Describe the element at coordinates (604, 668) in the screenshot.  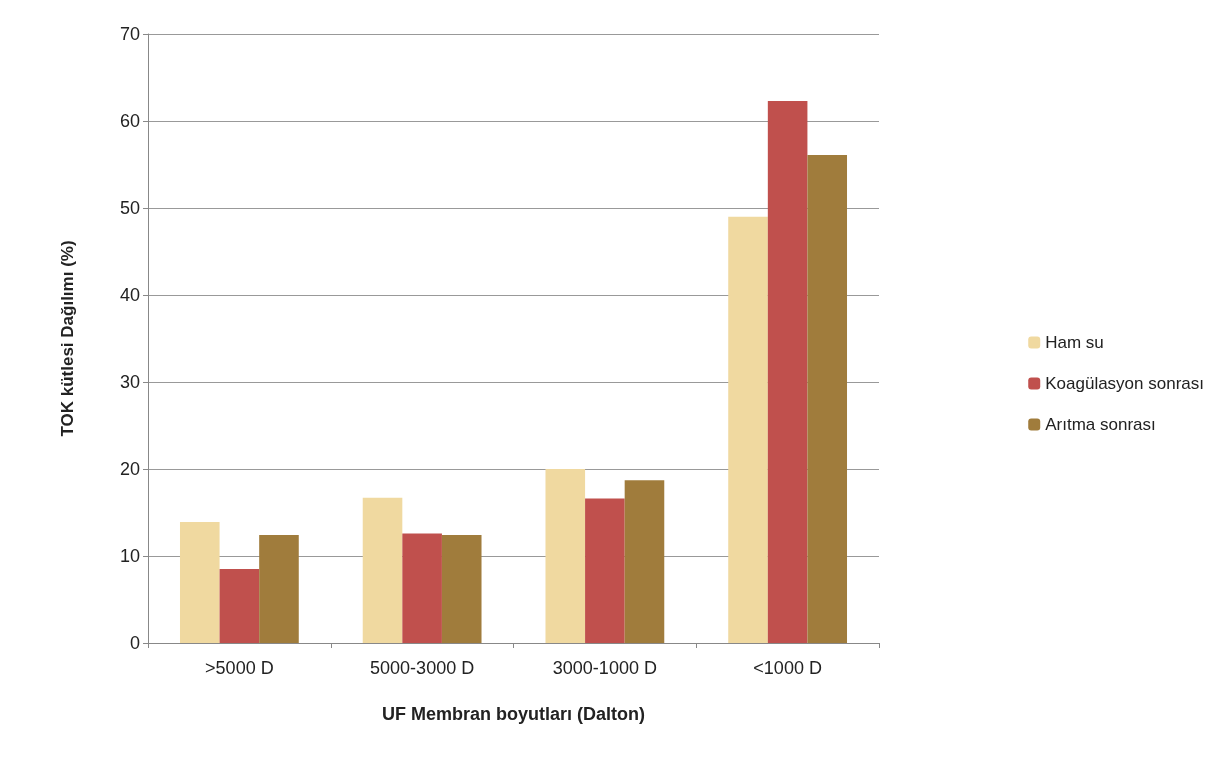
I see `x-tick-label: 3000-1000 D` at that location.